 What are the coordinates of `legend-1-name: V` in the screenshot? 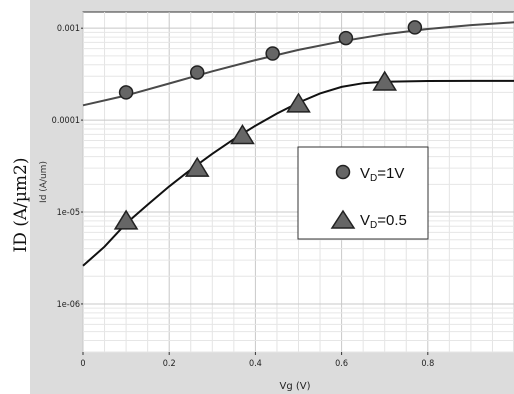 It's located at (365, 173).